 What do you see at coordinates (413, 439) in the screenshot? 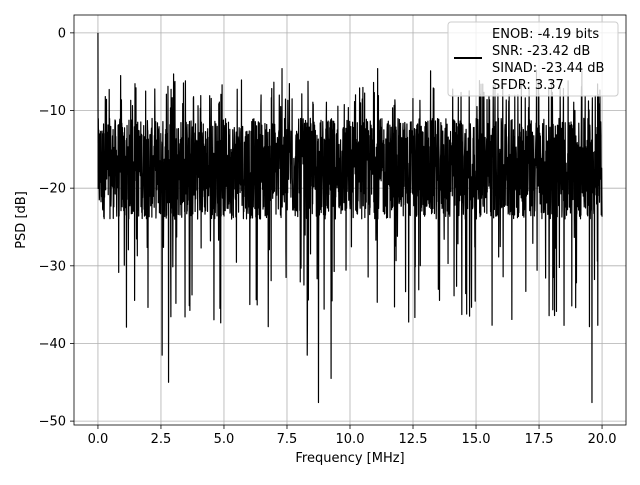
I see `x-tick-label: 12.5` at bounding box center [413, 439].